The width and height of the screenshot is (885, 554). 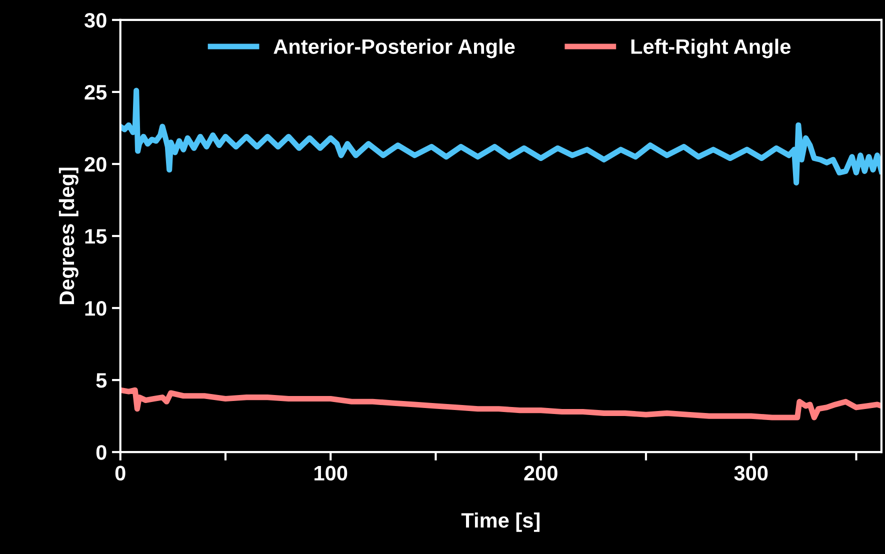 What do you see at coordinates (96, 236) in the screenshot?
I see `y-tick-label: 15` at bounding box center [96, 236].